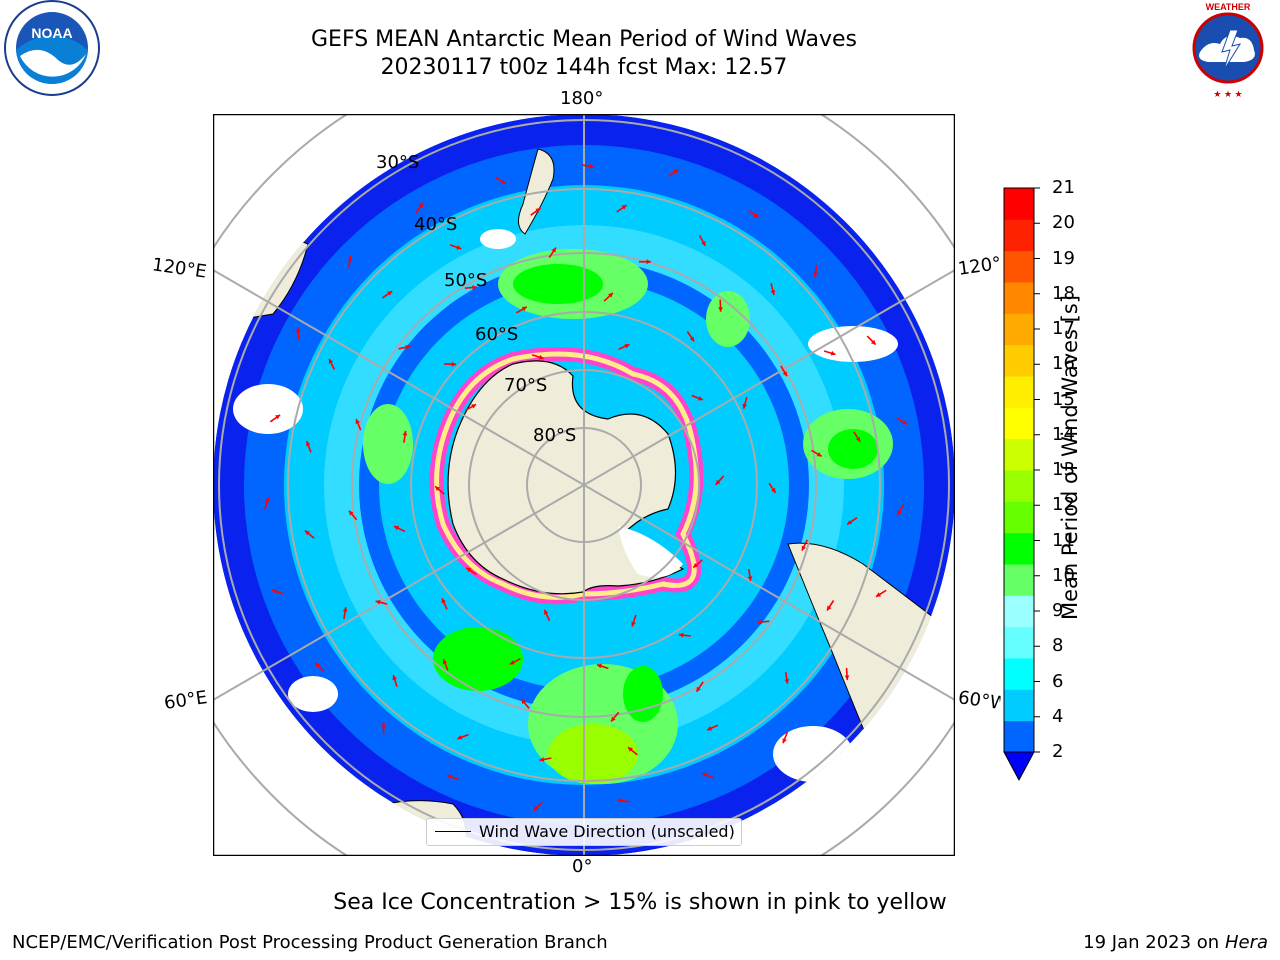  What do you see at coordinates (1058, 610) in the screenshot?
I see `colorbar-tick-label: 9` at bounding box center [1058, 610].